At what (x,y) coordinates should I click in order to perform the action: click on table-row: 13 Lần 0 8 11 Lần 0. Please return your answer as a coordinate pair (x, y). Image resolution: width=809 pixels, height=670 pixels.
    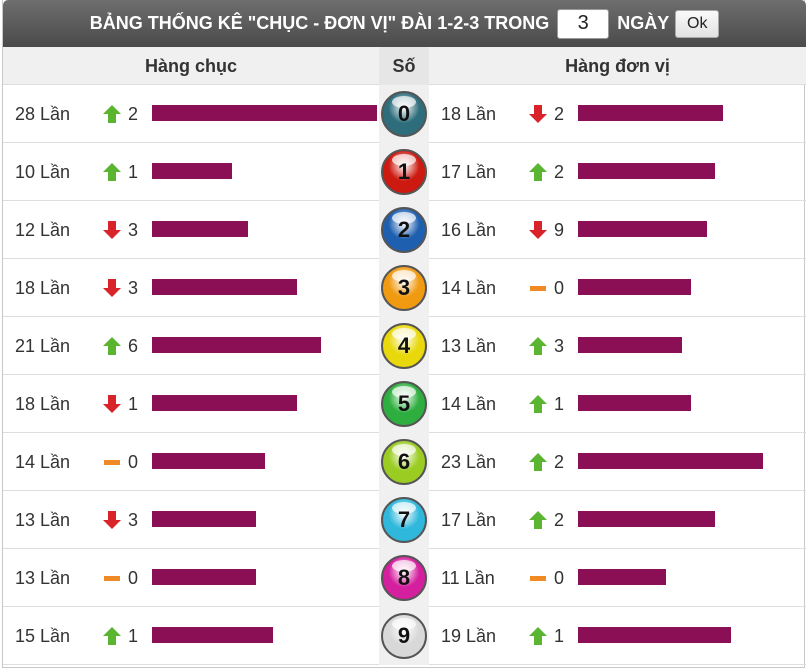
    Looking at the image, I should click on (404, 578).